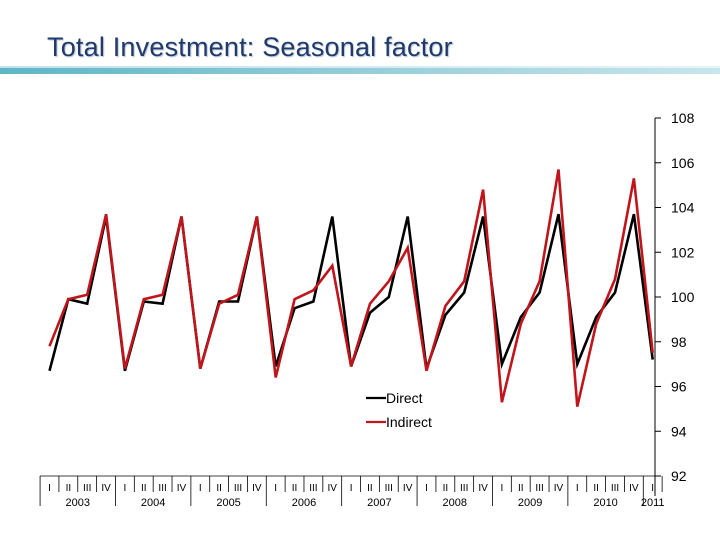 This screenshot has width=720, height=540. What do you see at coordinates (455, 503) in the screenshot?
I see `x-axis-year-label: 2008` at bounding box center [455, 503].